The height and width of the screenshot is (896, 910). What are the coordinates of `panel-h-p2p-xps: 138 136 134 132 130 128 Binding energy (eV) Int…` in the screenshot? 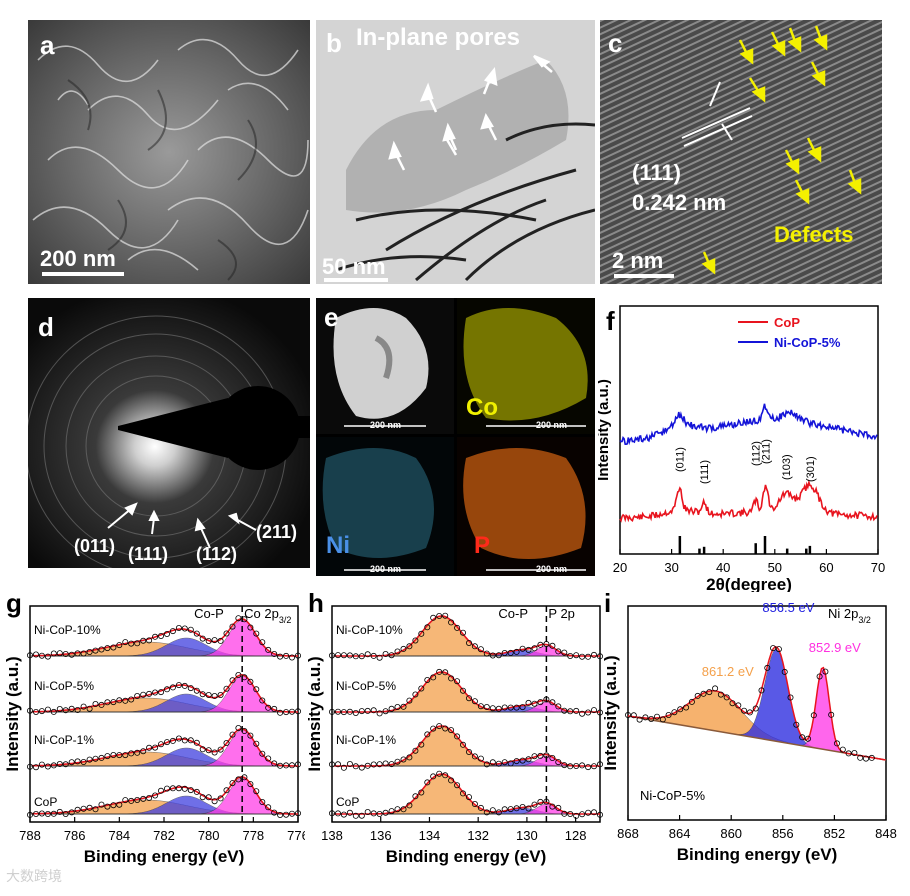 It's located at (454, 731).